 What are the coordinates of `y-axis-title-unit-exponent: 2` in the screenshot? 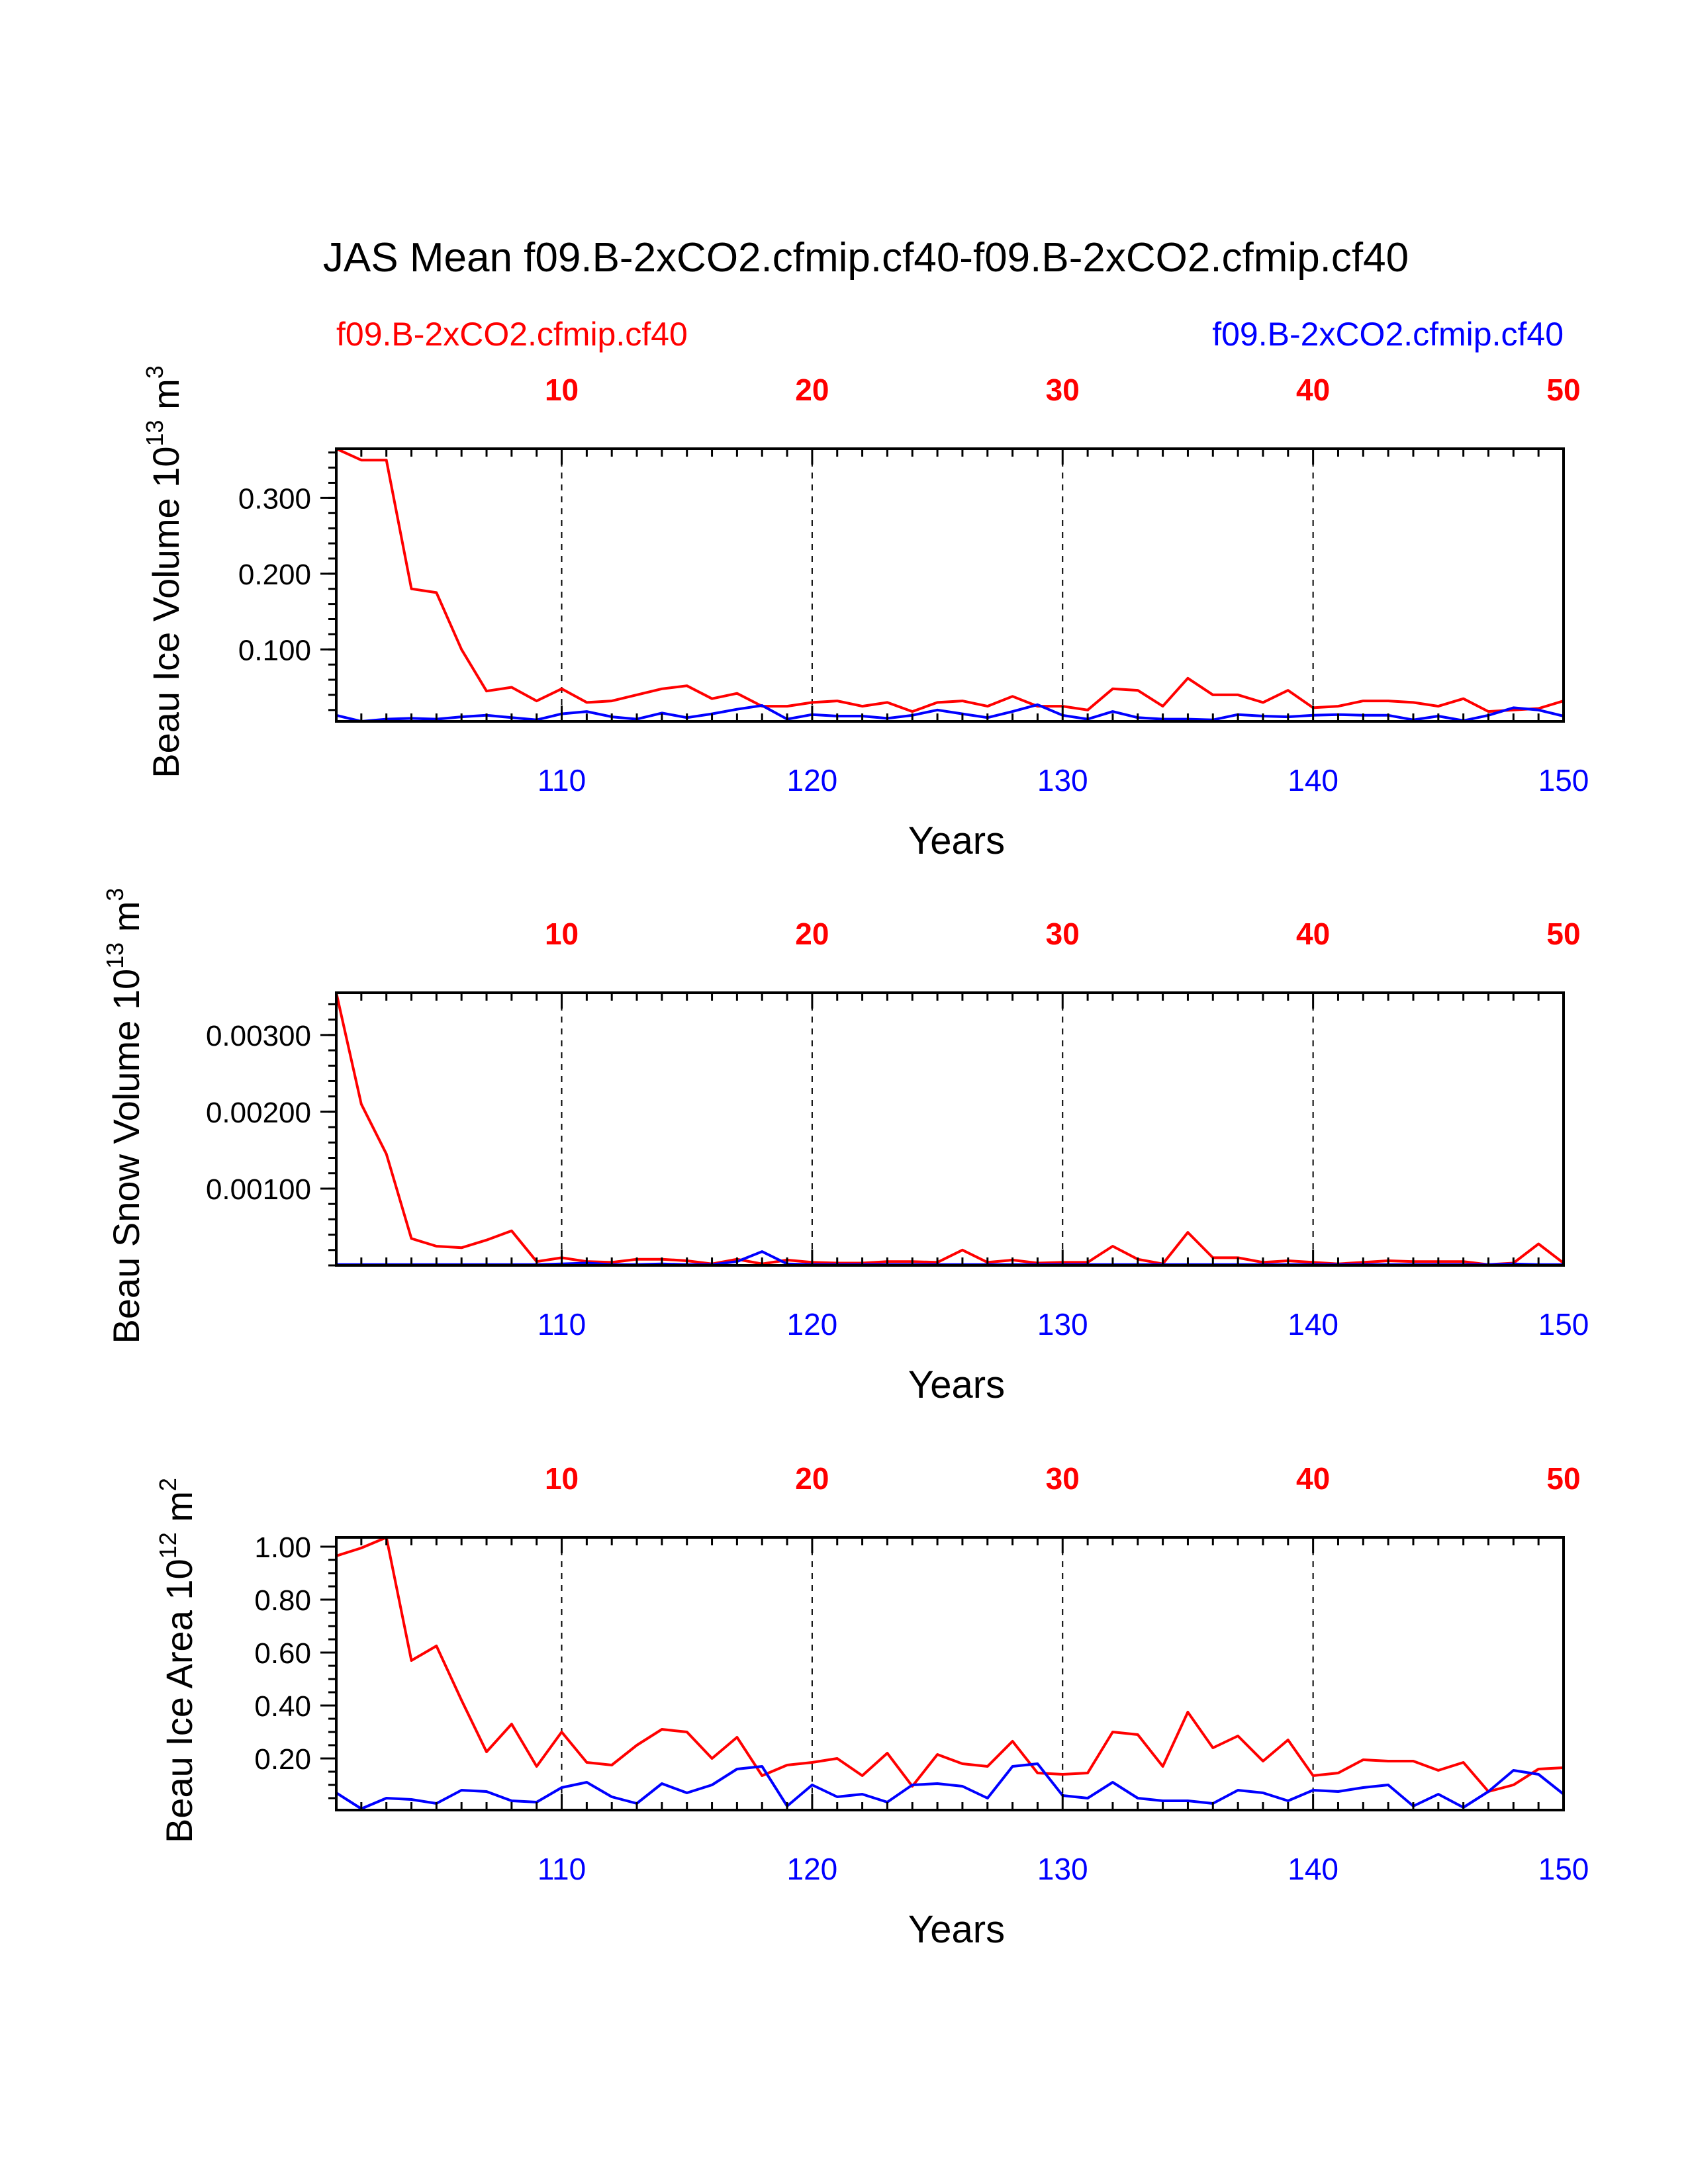 It's located at (167, 1484).